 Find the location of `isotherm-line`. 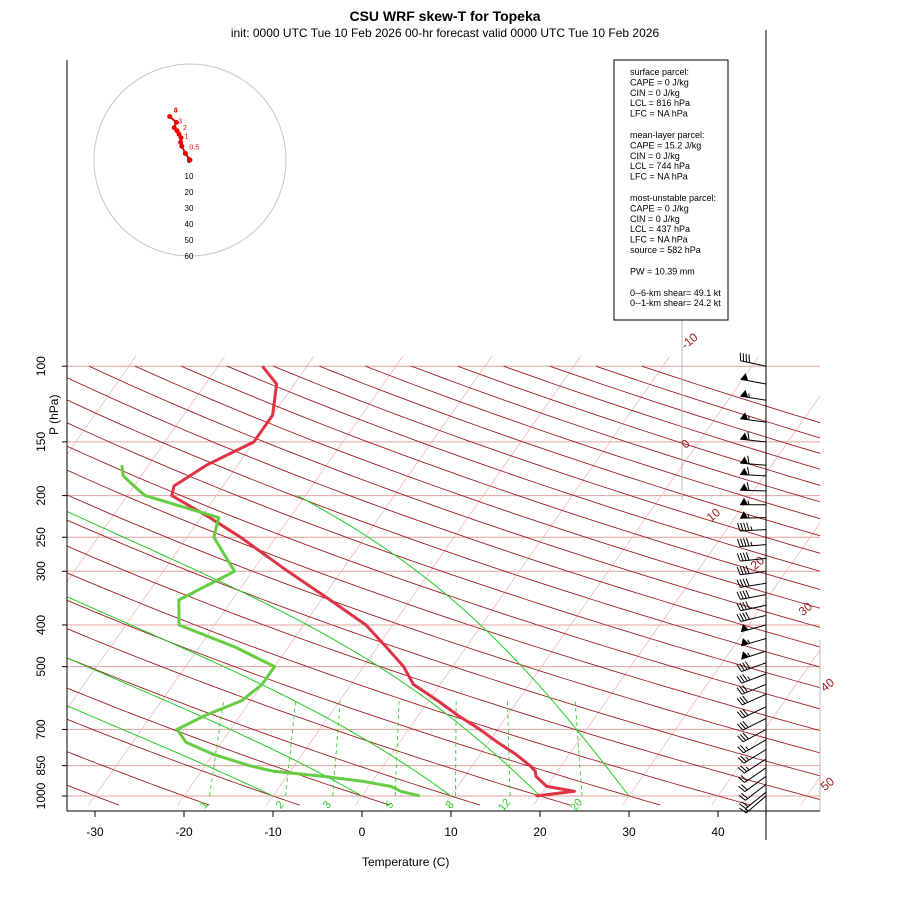

isotherm-line is located at coordinates (721, 664).